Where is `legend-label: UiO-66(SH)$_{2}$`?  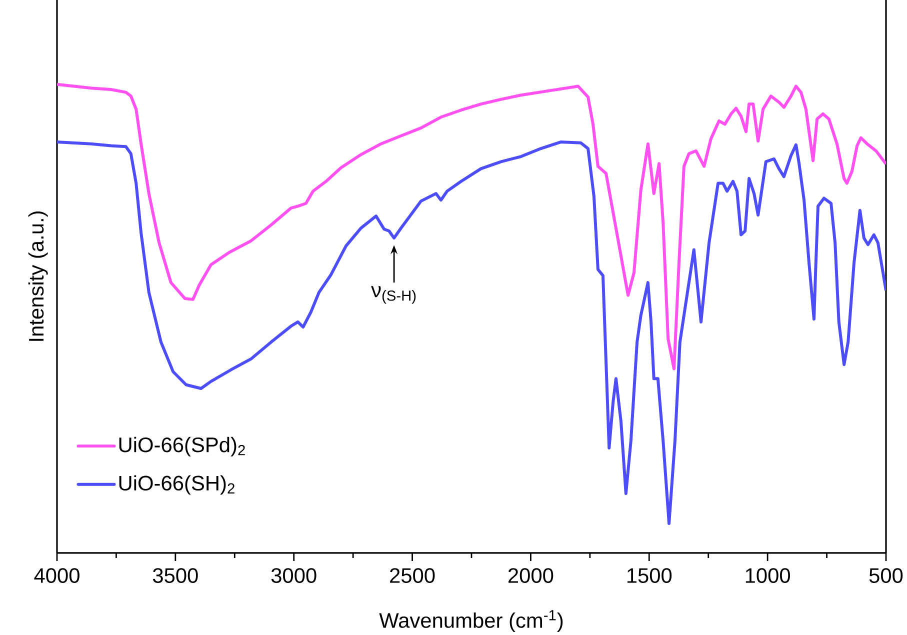
legend-label: UiO-66(SH)$_{2}$ is located at coordinates (176, 485).